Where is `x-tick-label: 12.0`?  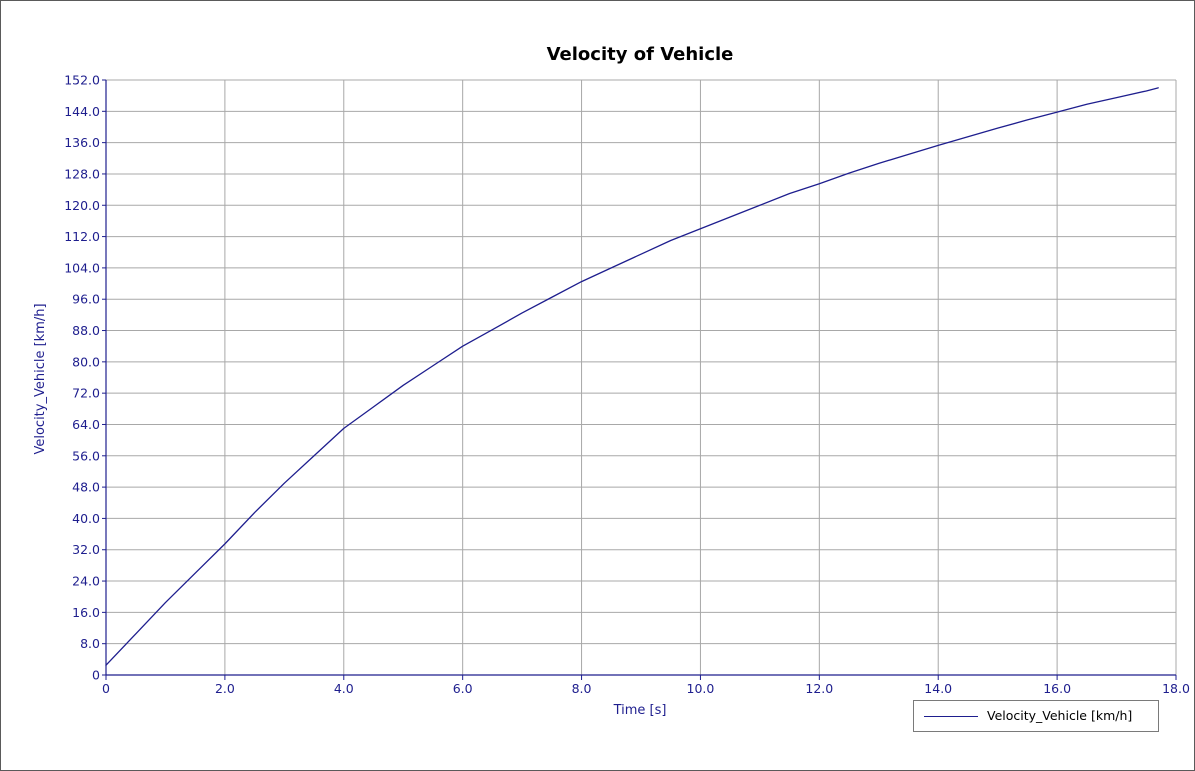
x-tick-label: 12.0 is located at coordinates (819, 688).